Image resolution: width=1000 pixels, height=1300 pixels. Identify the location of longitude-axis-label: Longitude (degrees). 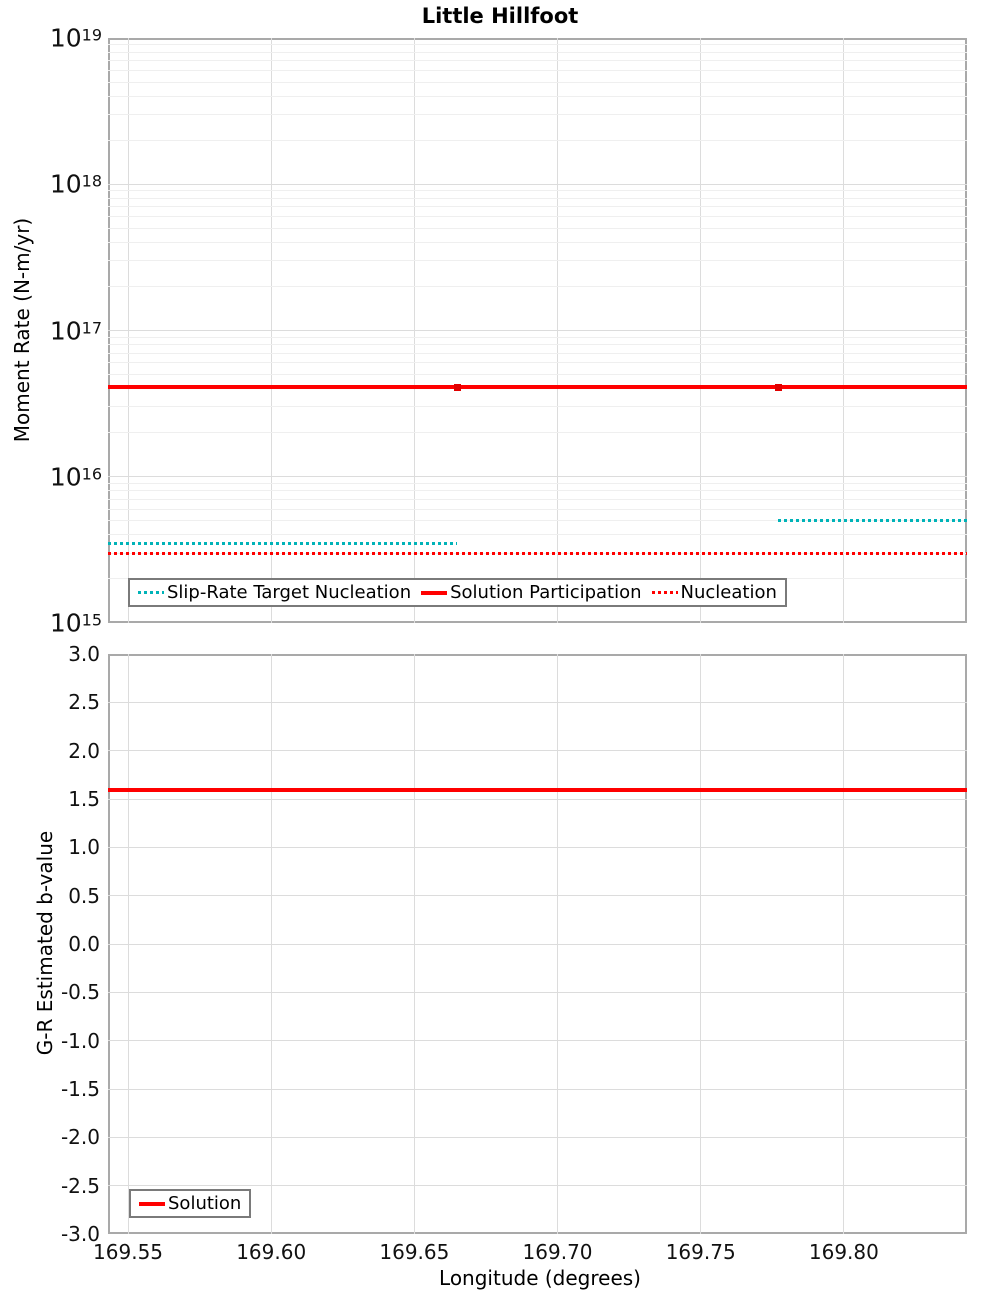
(540, 1278).